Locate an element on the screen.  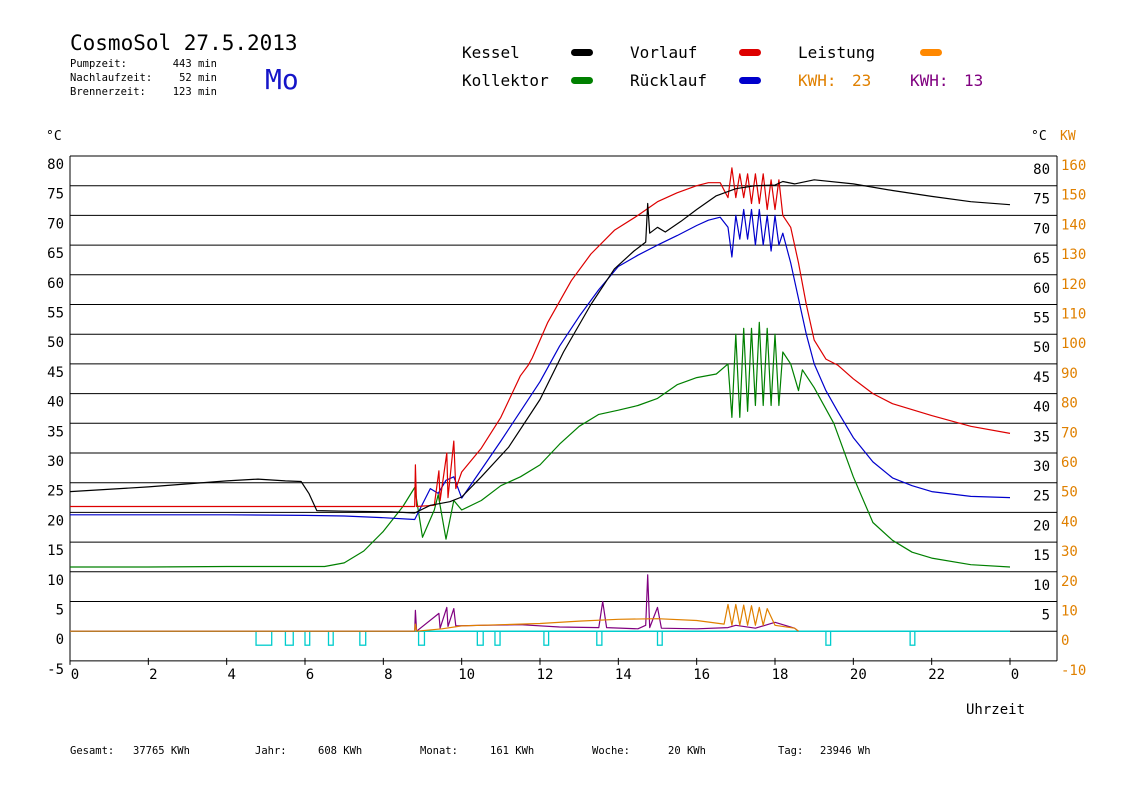
y-tick-label-kw: 100 is located at coordinates (1073, 344).